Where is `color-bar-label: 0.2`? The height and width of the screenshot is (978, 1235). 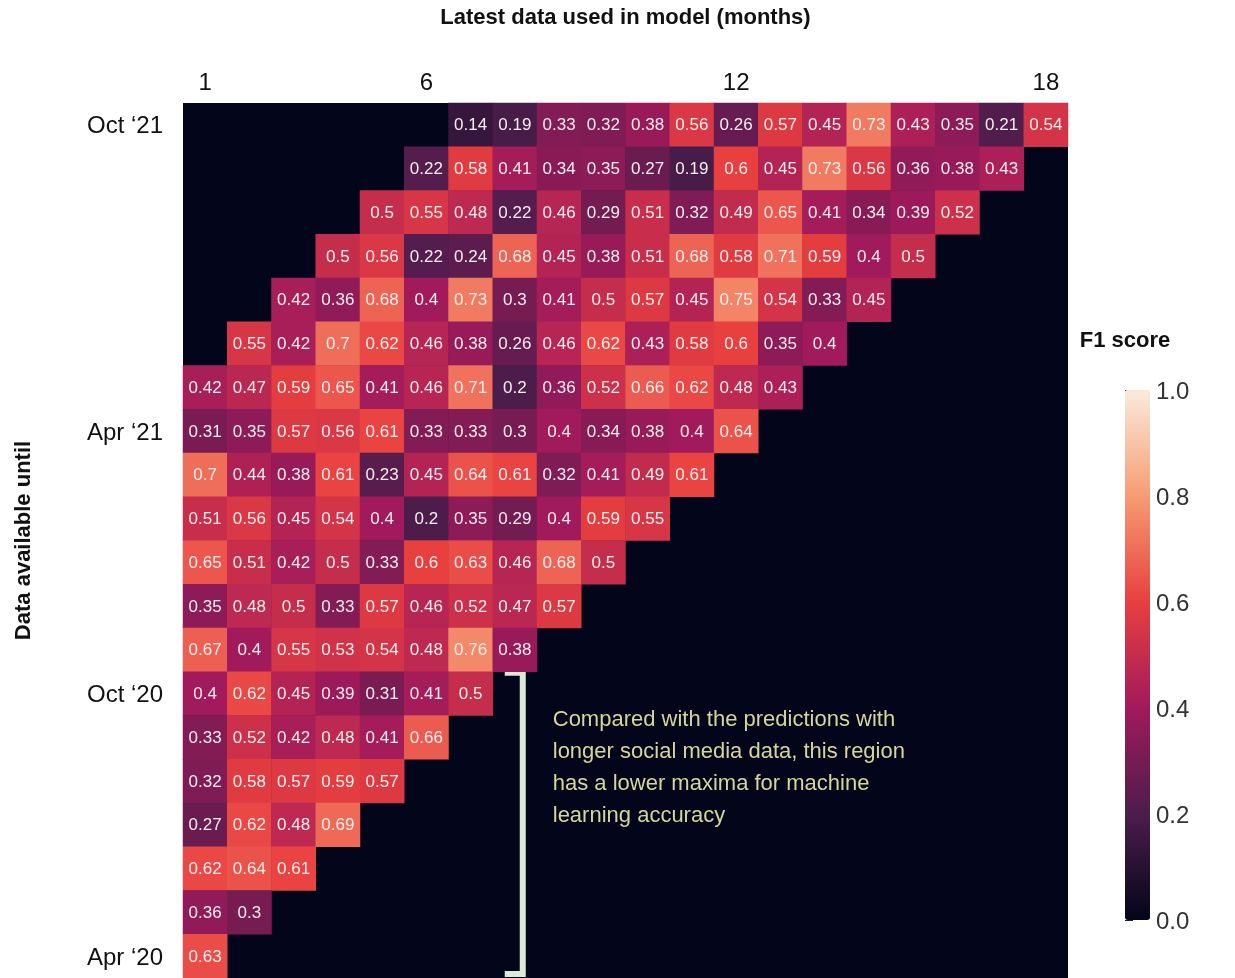 color-bar-label: 0.2 is located at coordinates (1173, 814).